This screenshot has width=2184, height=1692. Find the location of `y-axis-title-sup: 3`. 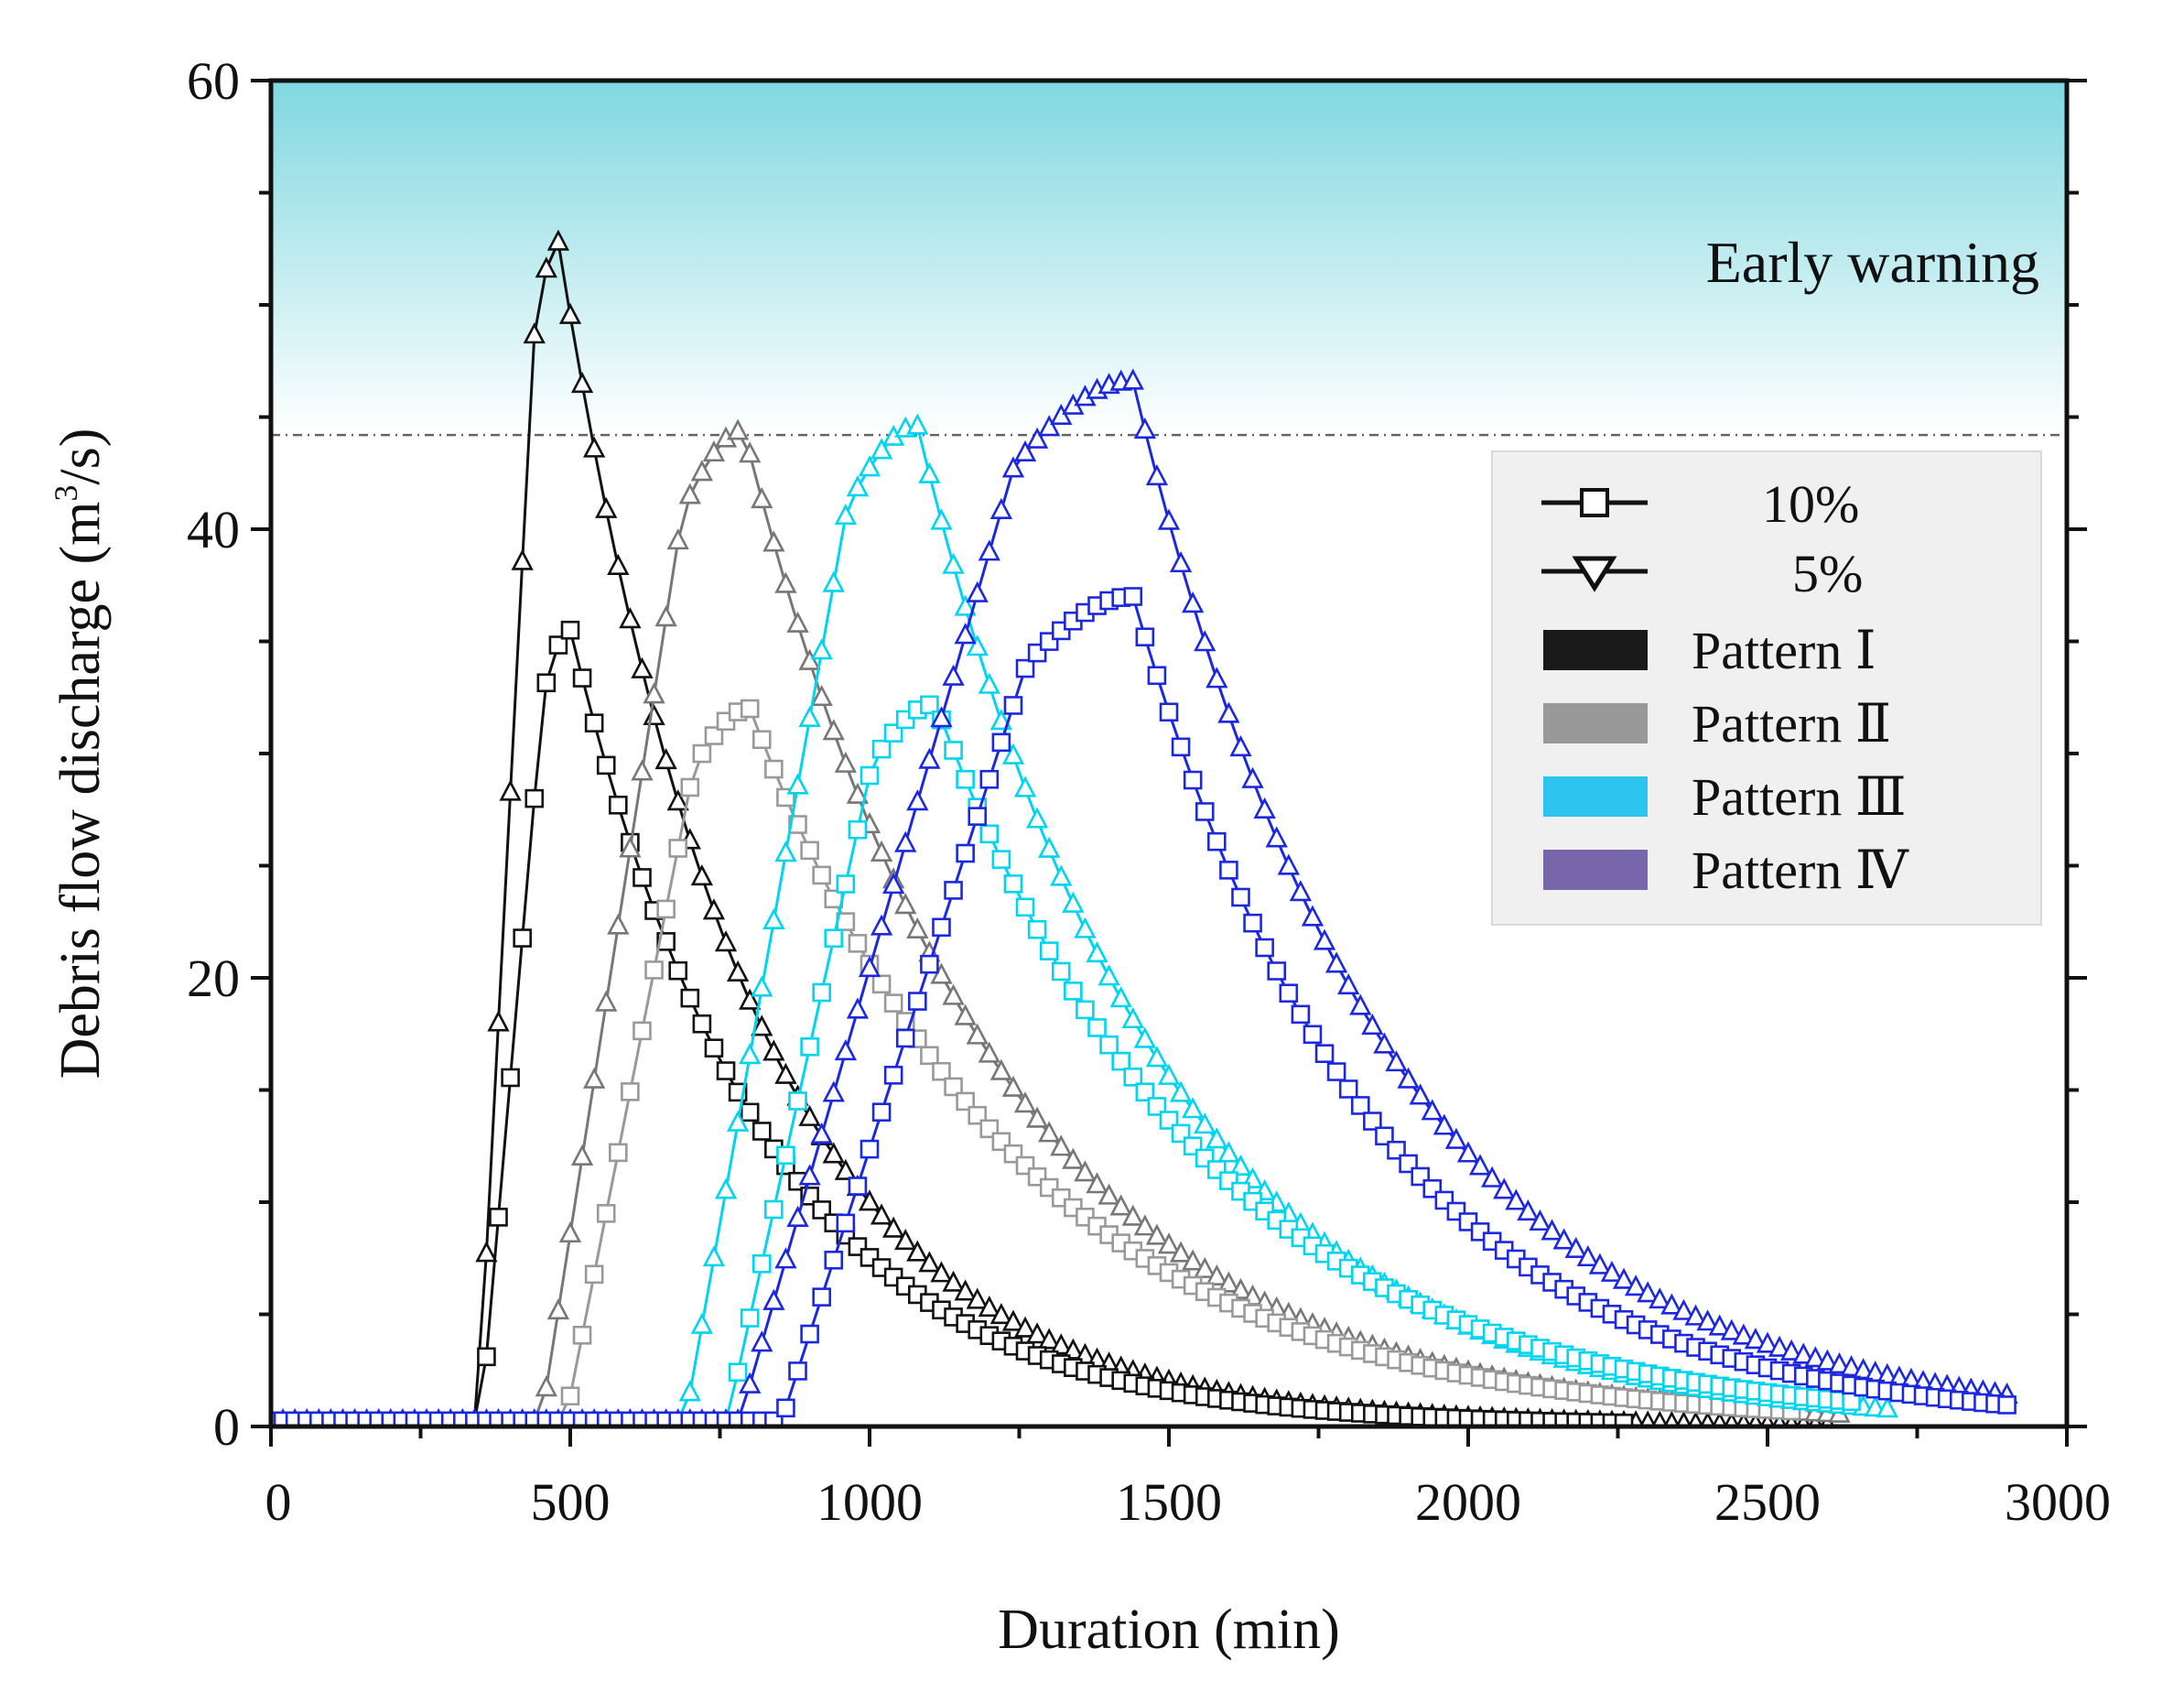

y-axis-title-sup: 3 is located at coordinates (66, 493).